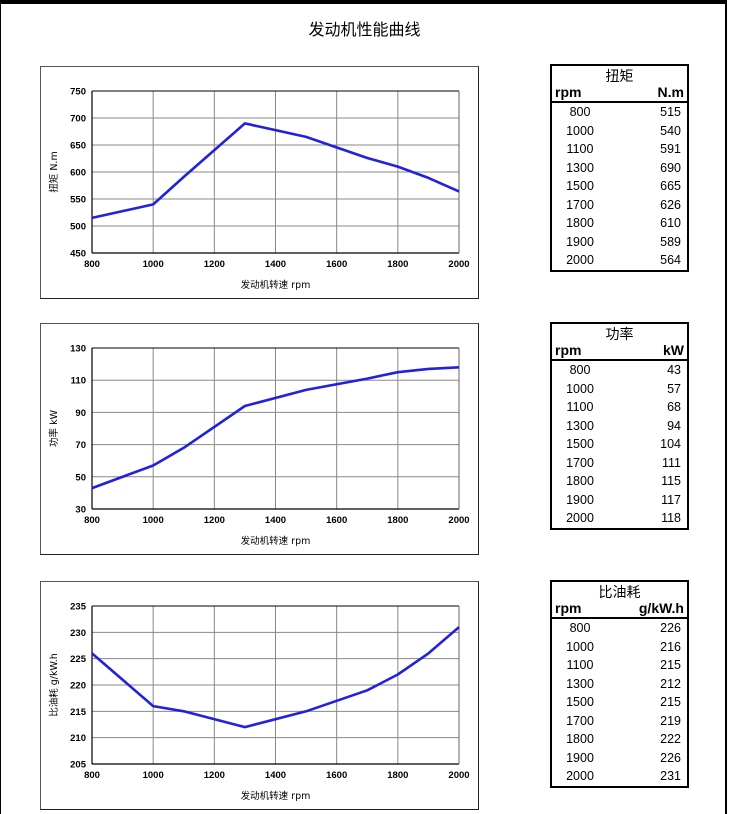 This screenshot has height=814, width=729. What do you see at coordinates (78, 146) in the screenshot?
I see `y-tick-label: 650` at bounding box center [78, 146].